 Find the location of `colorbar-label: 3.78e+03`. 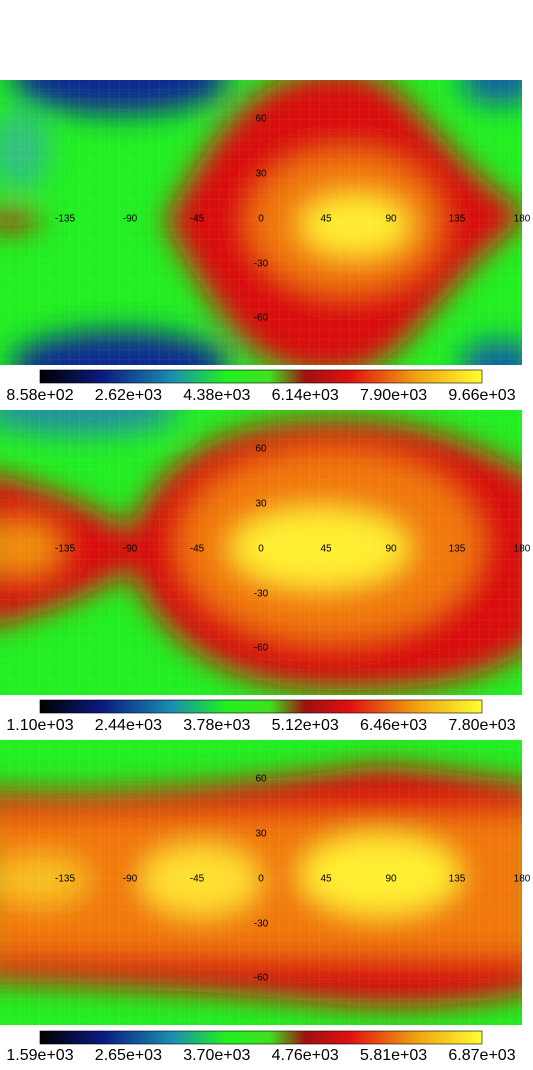

colorbar-label: 3.78e+03 is located at coordinates (216, 725).